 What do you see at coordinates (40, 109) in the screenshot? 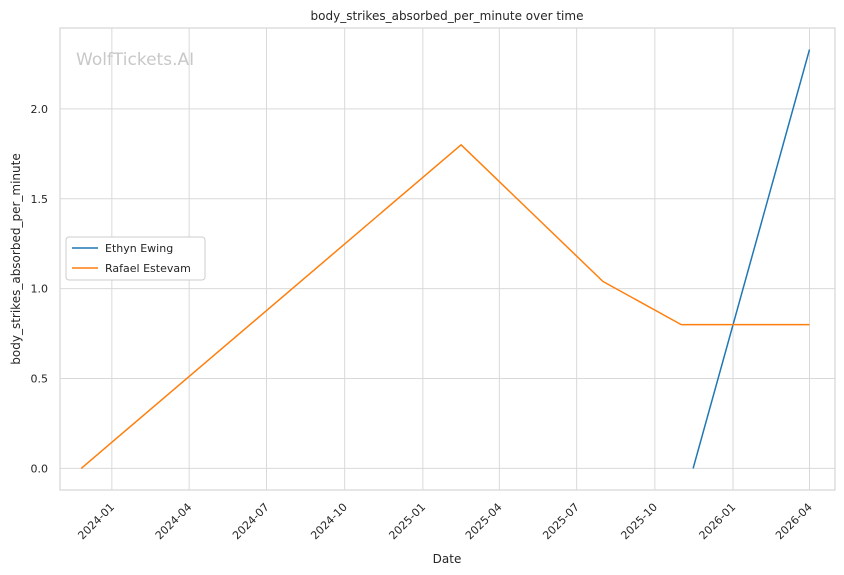
I see `y-tick-label: 2.0` at bounding box center [40, 109].